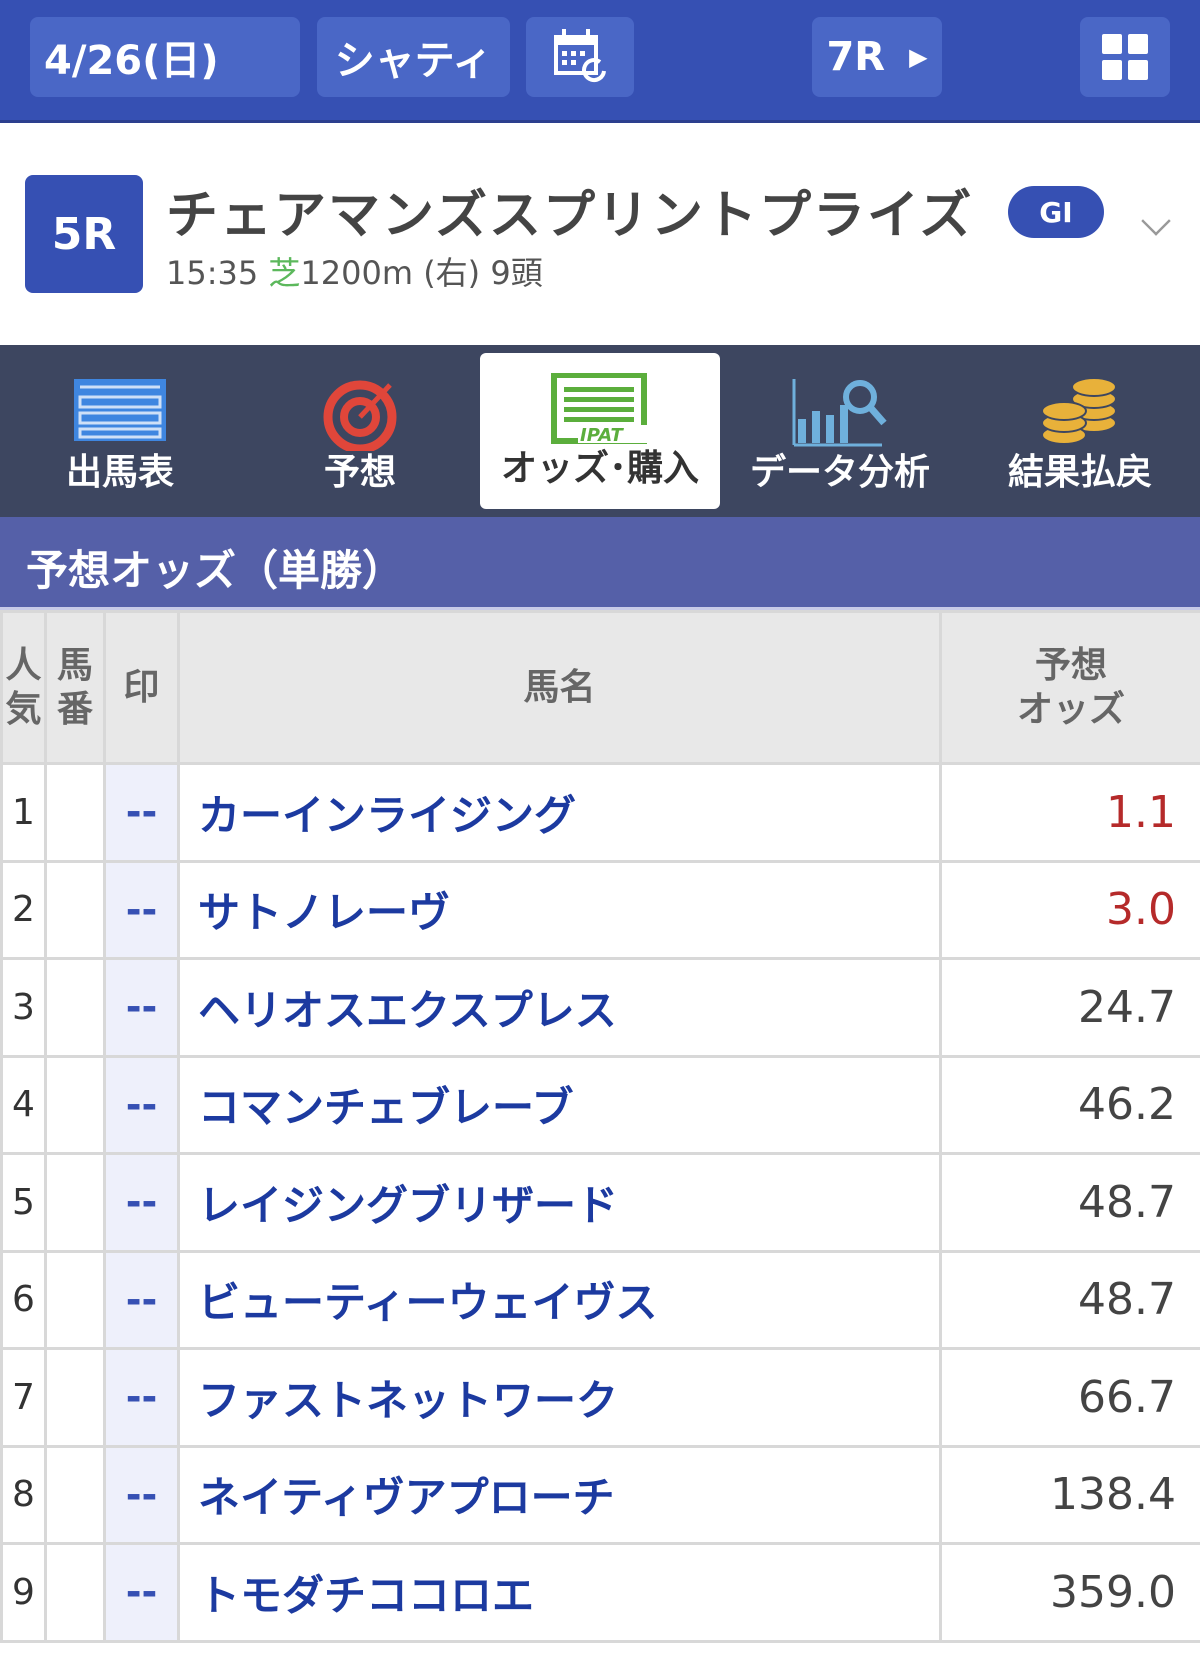  Describe the element at coordinates (284, 273) in the screenshot. I see `race-surface: 芝` at that location.